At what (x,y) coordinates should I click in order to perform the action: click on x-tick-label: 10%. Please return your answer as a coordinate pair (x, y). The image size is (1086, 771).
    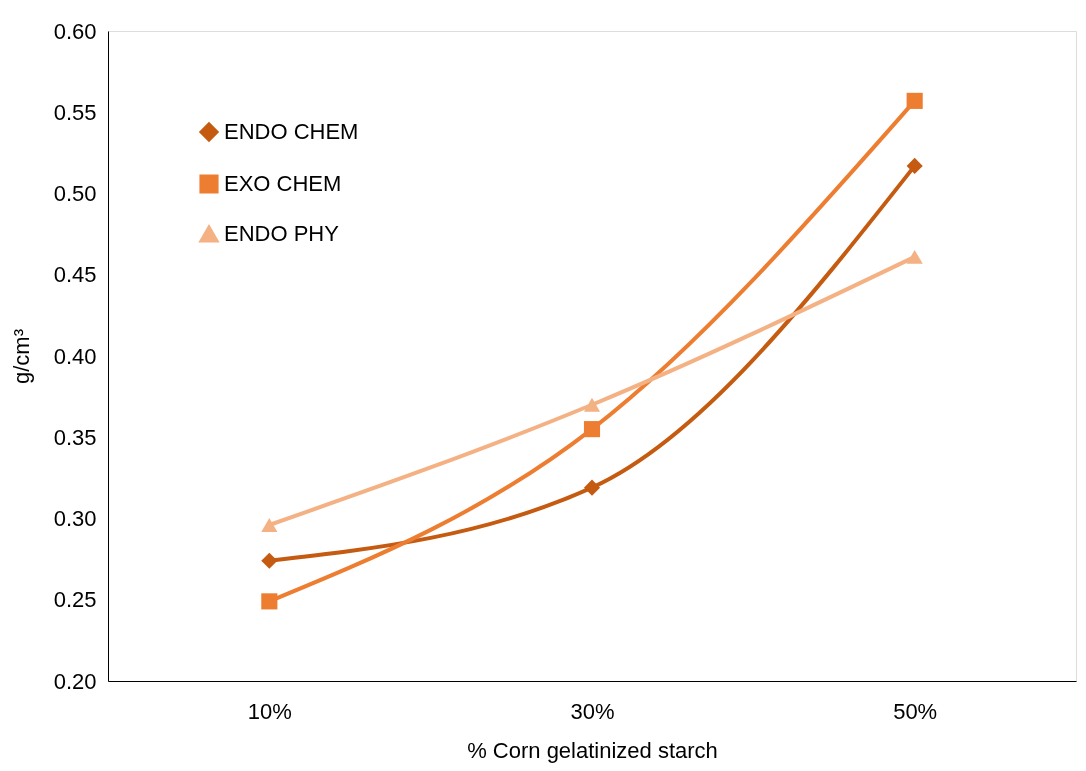
    Looking at the image, I should click on (269, 711).